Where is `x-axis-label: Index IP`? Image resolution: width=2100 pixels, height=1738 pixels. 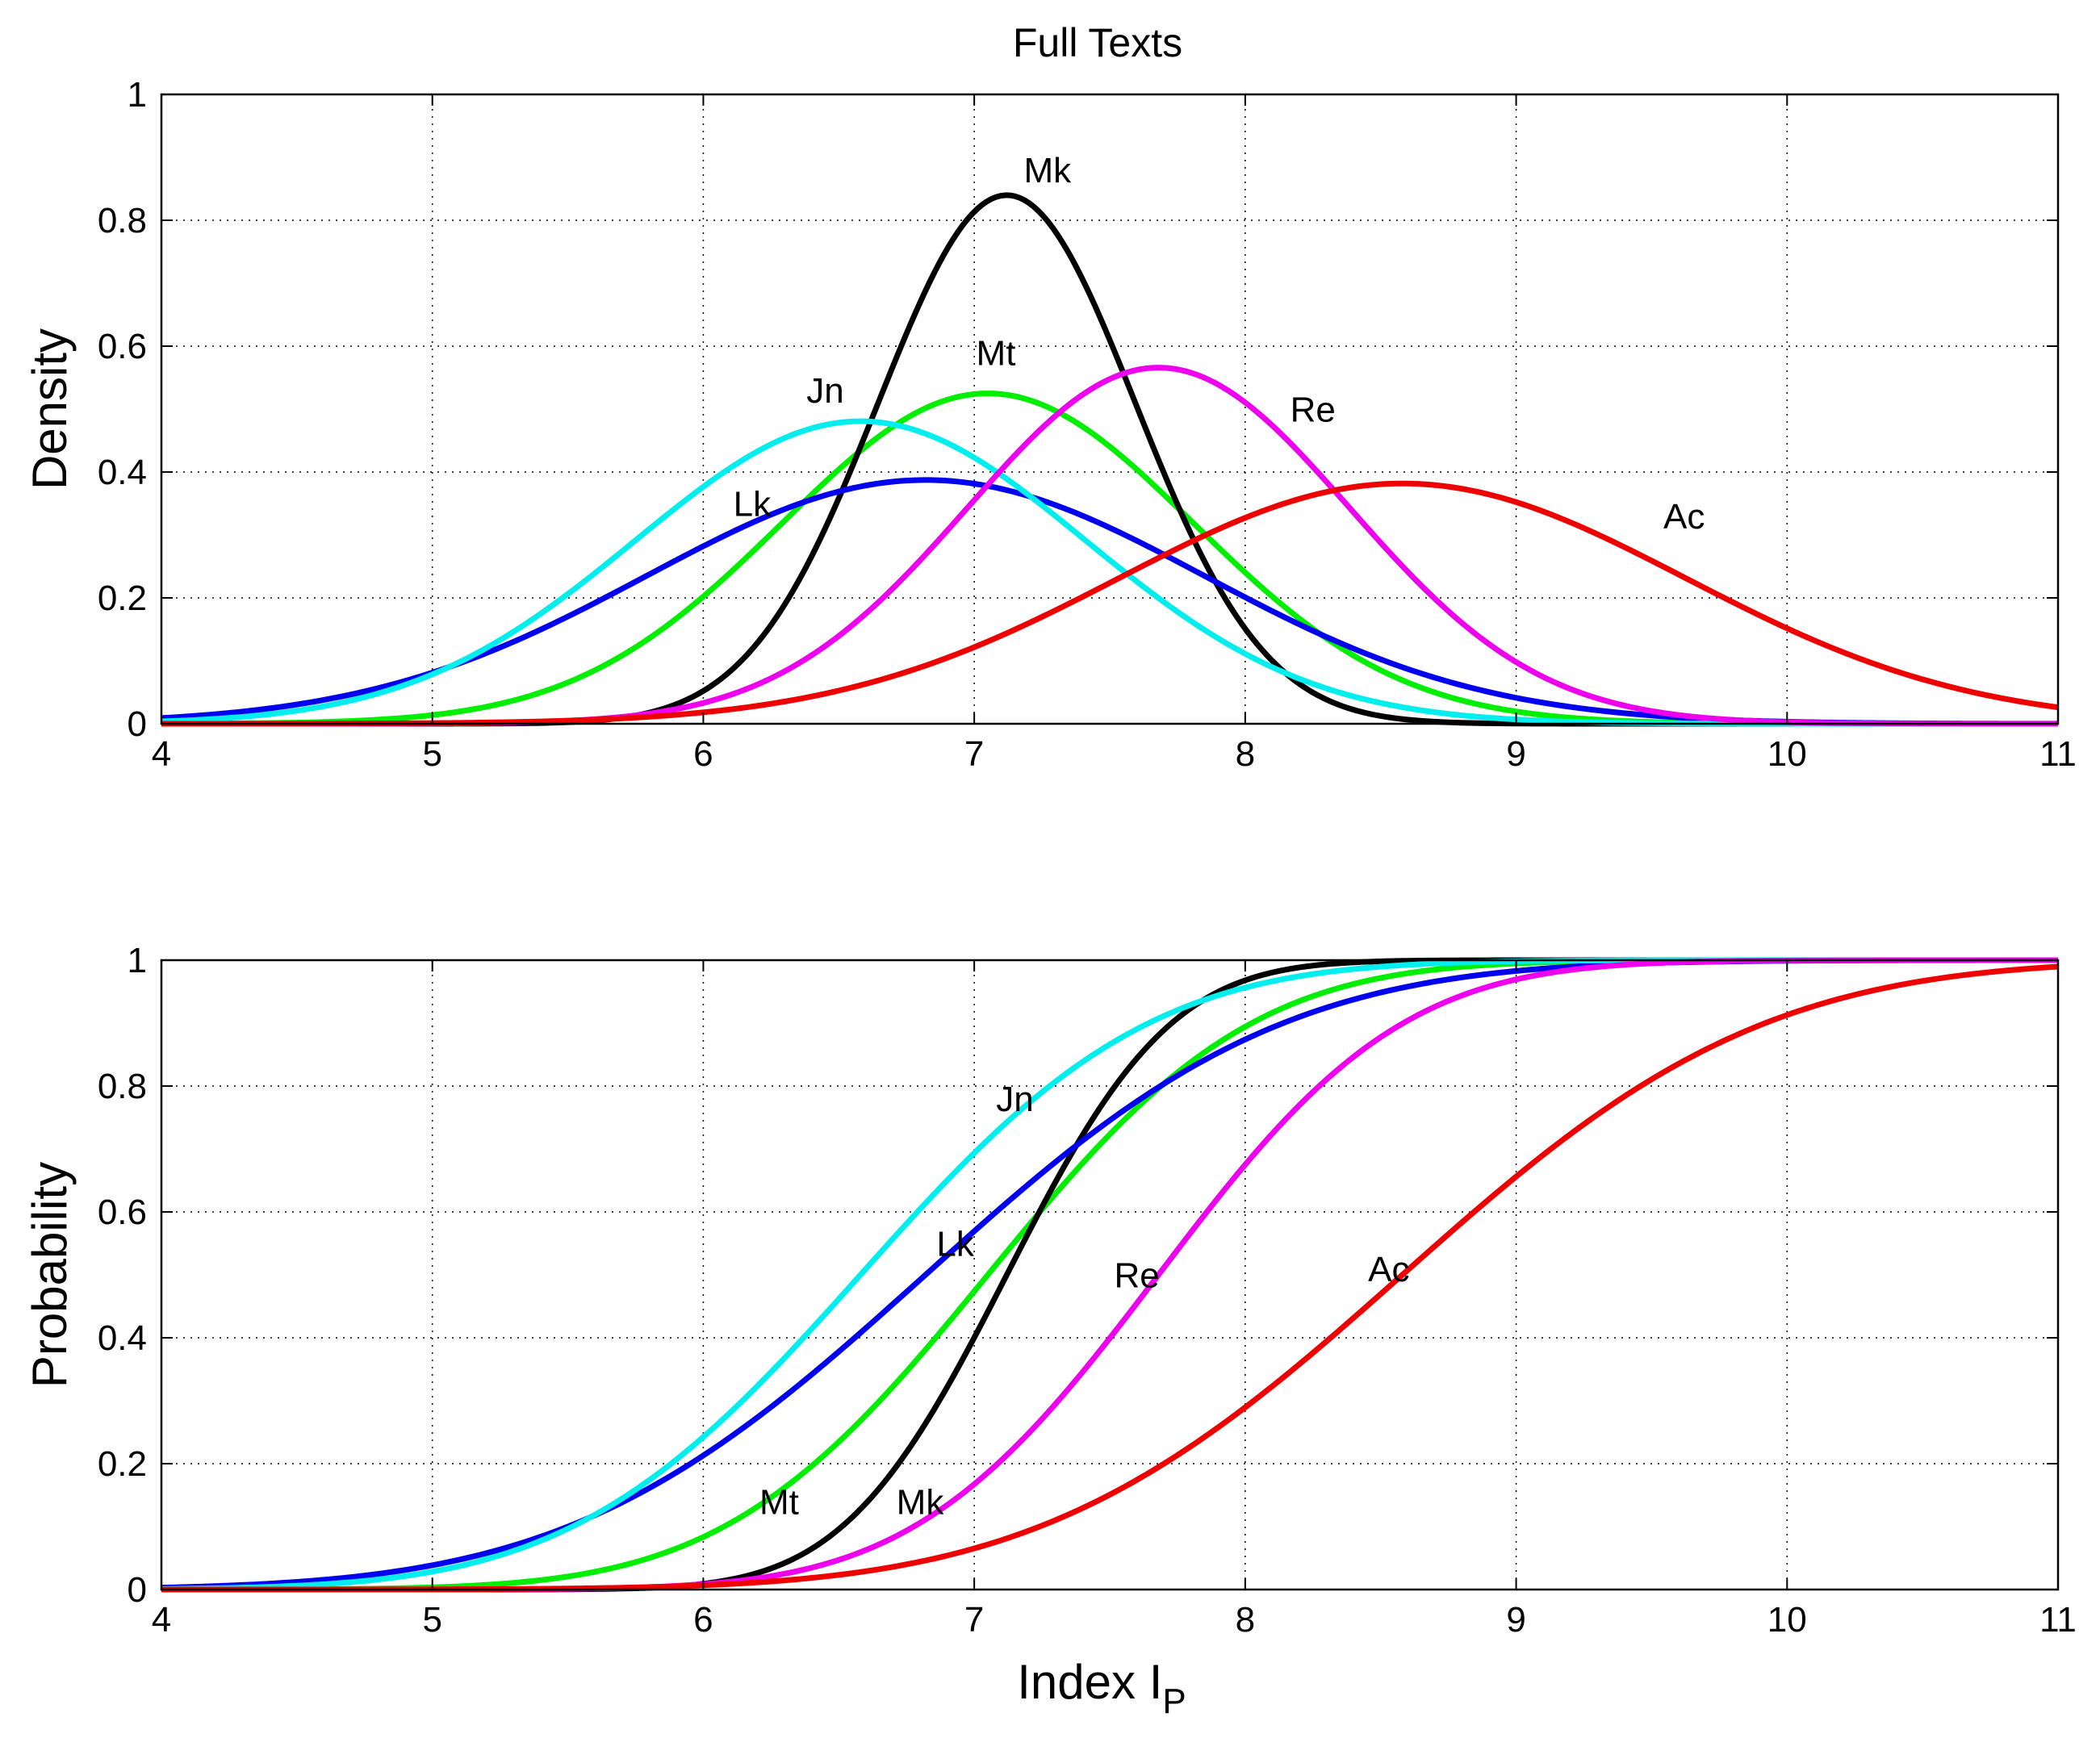 x-axis-label: Index IP is located at coordinates (1101, 1688).